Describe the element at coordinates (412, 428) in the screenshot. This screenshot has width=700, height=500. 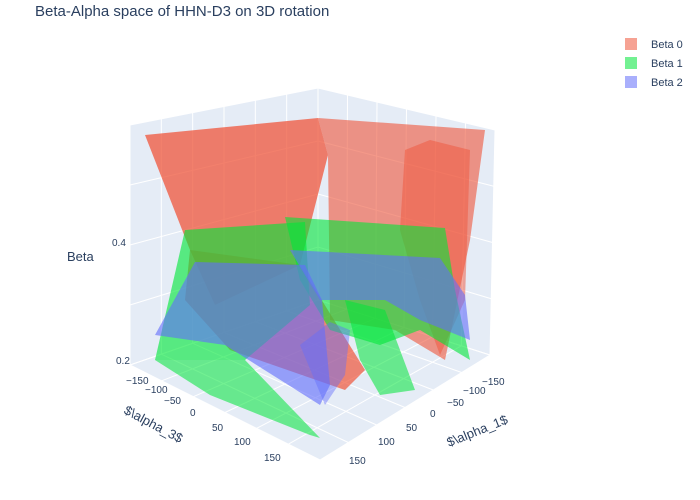
I see `alpha1-tick-label: 50` at that location.